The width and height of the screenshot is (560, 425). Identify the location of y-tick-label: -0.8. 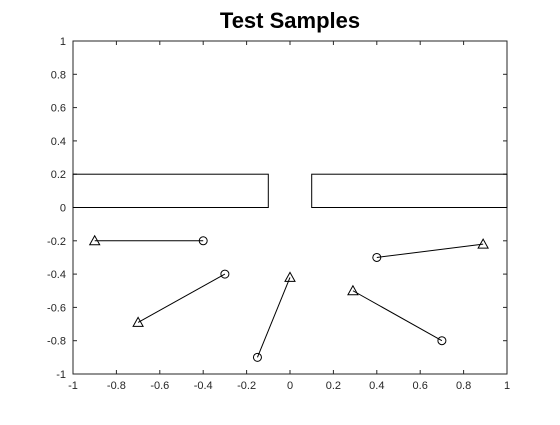
(56, 342).